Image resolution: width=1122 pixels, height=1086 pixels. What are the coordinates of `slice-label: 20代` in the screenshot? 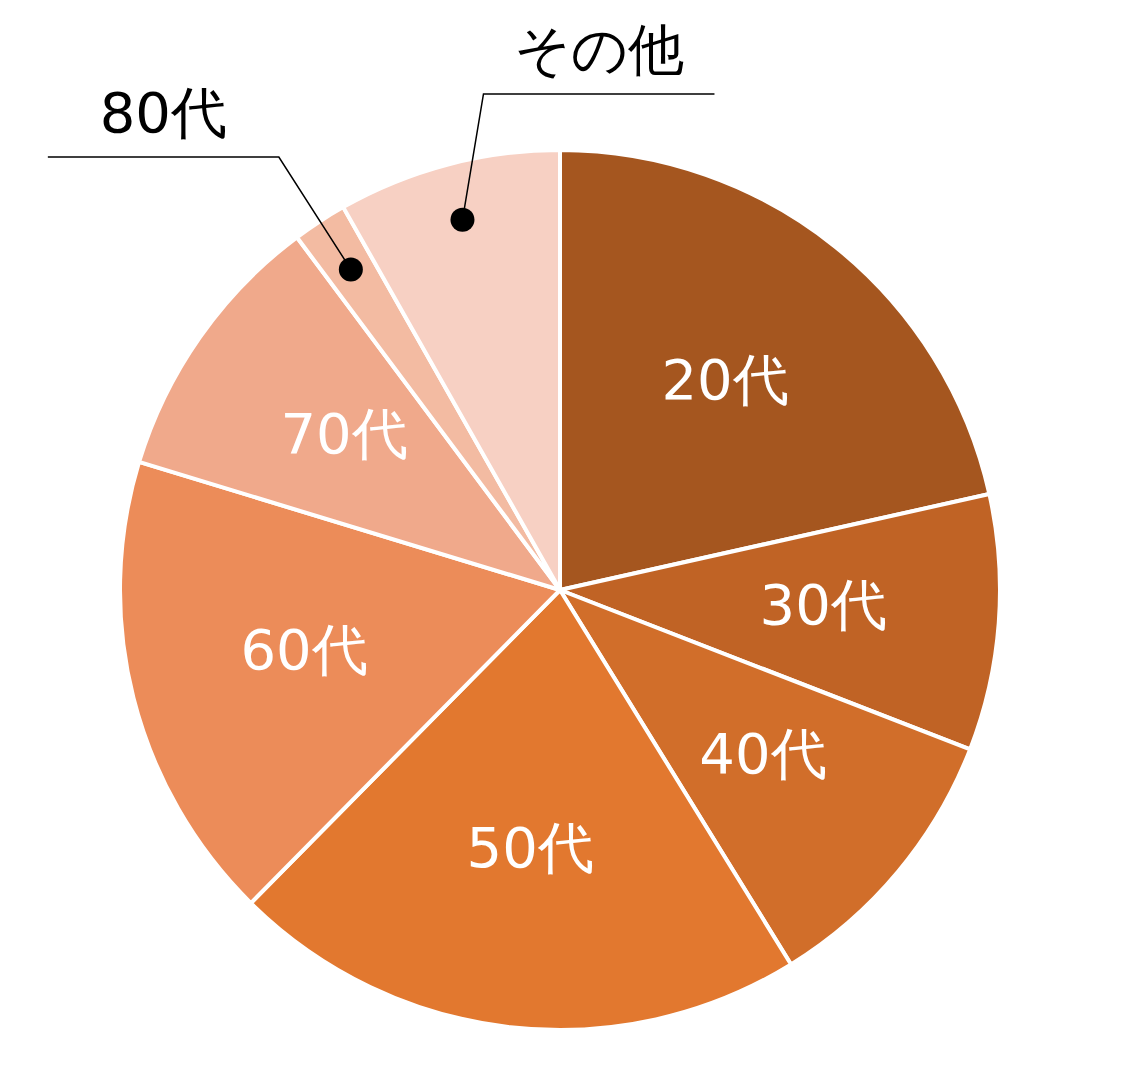 It's located at (725, 379).